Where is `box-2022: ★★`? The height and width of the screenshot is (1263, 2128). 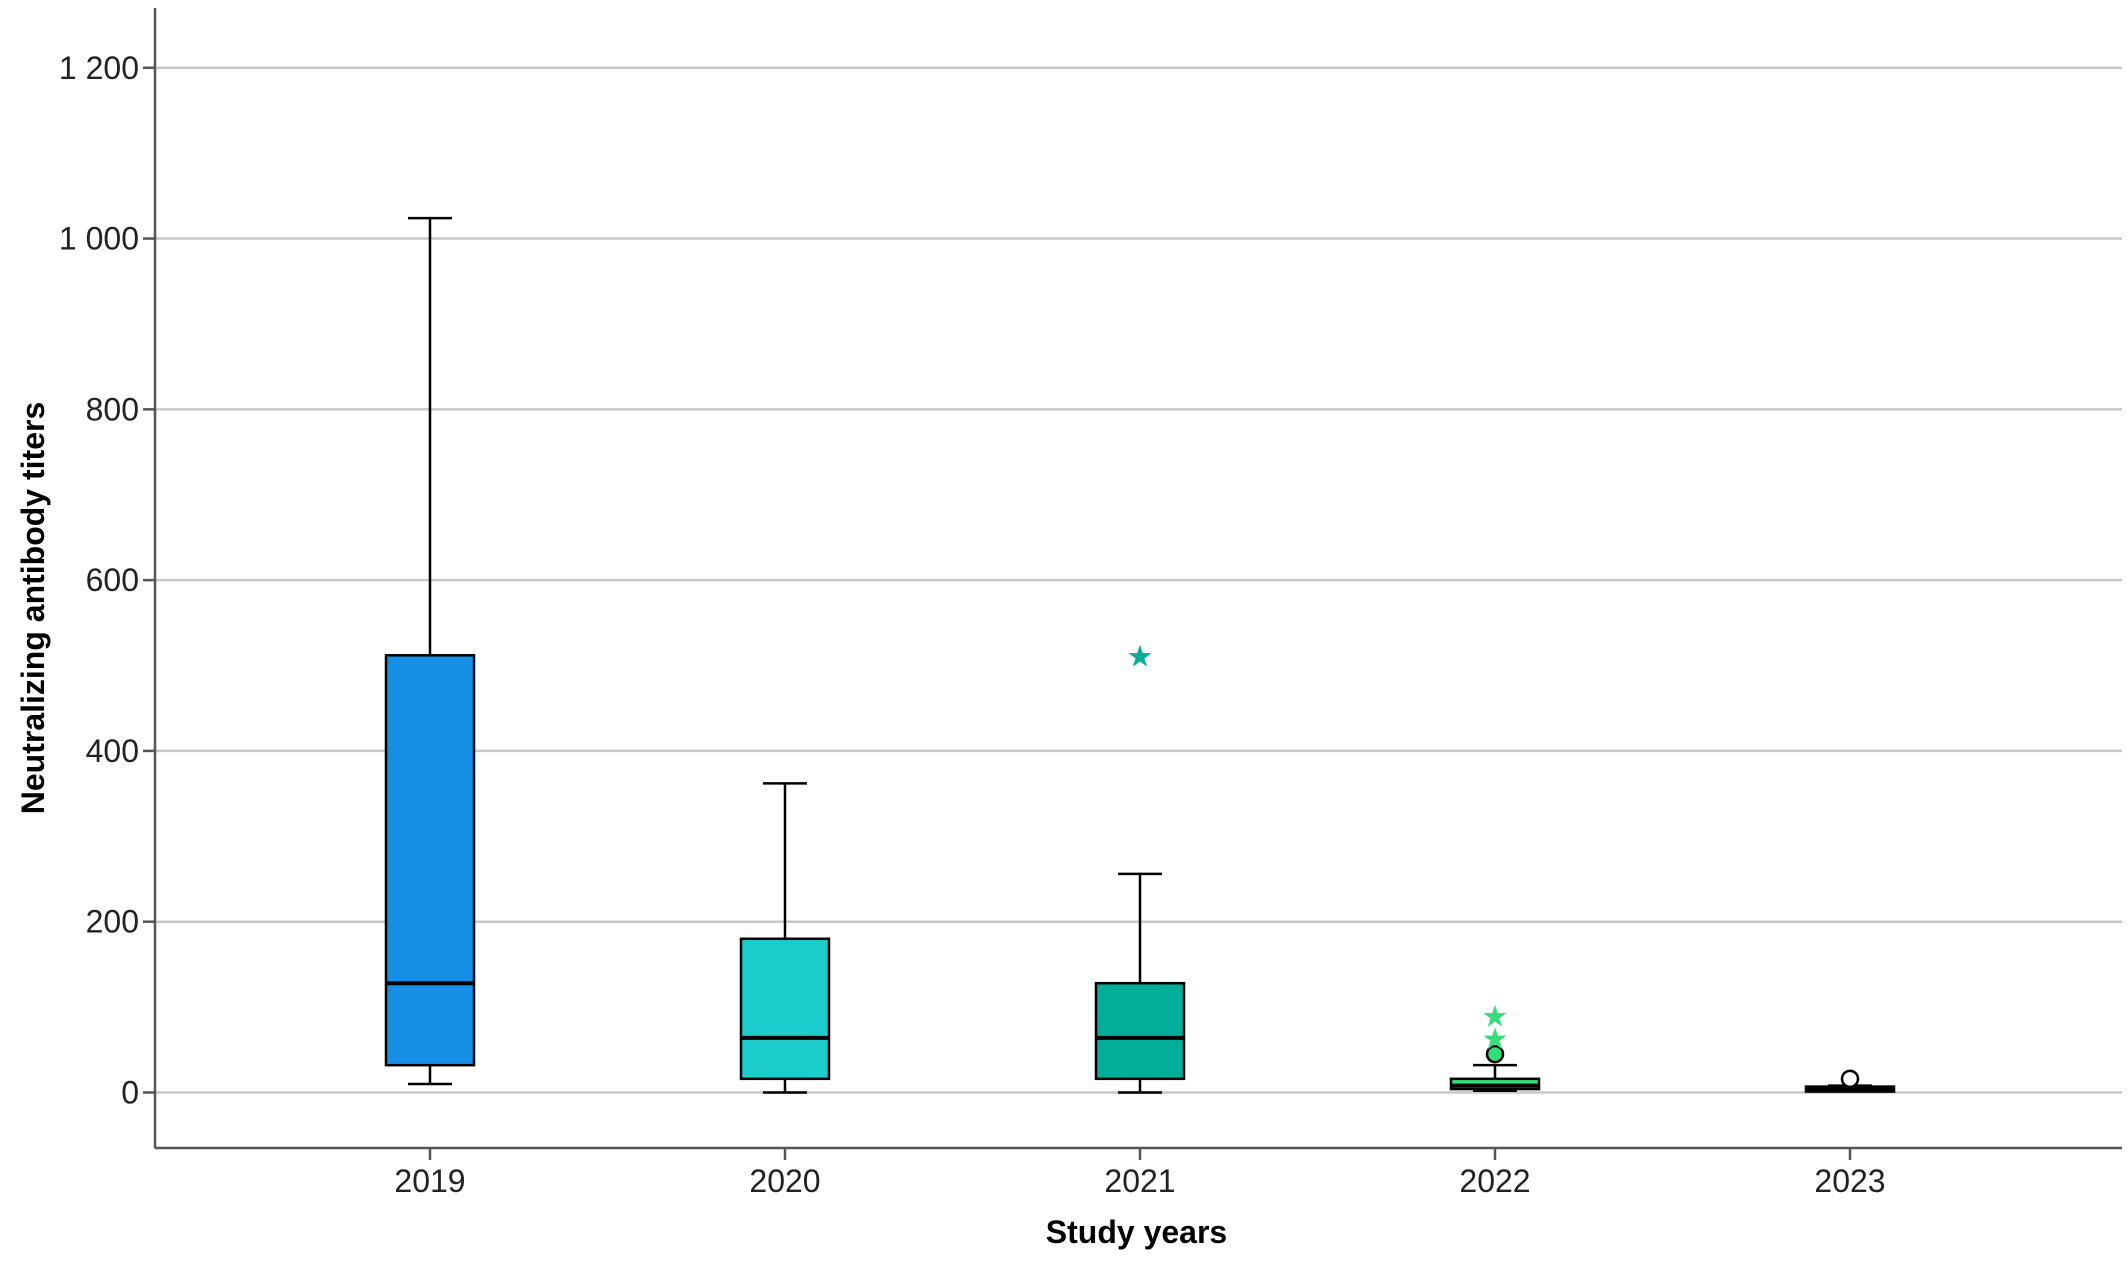
box-2022: ★★ is located at coordinates (1495, 1047).